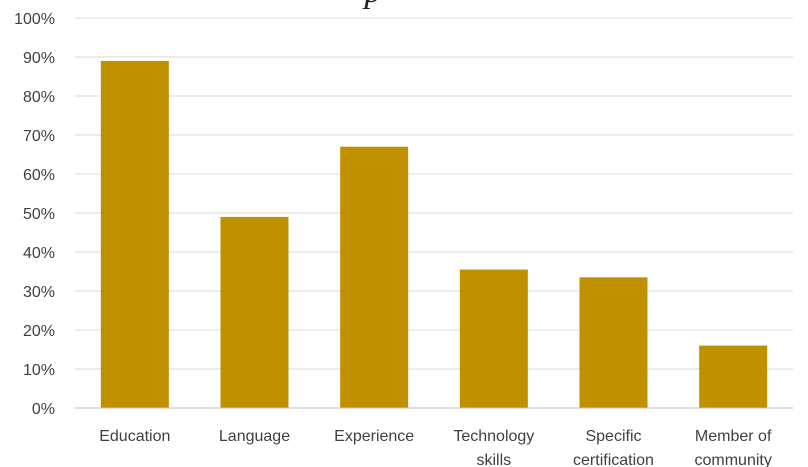 This screenshot has width=808, height=467. I want to click on y-tick-label: 50%, so click(39, 214).